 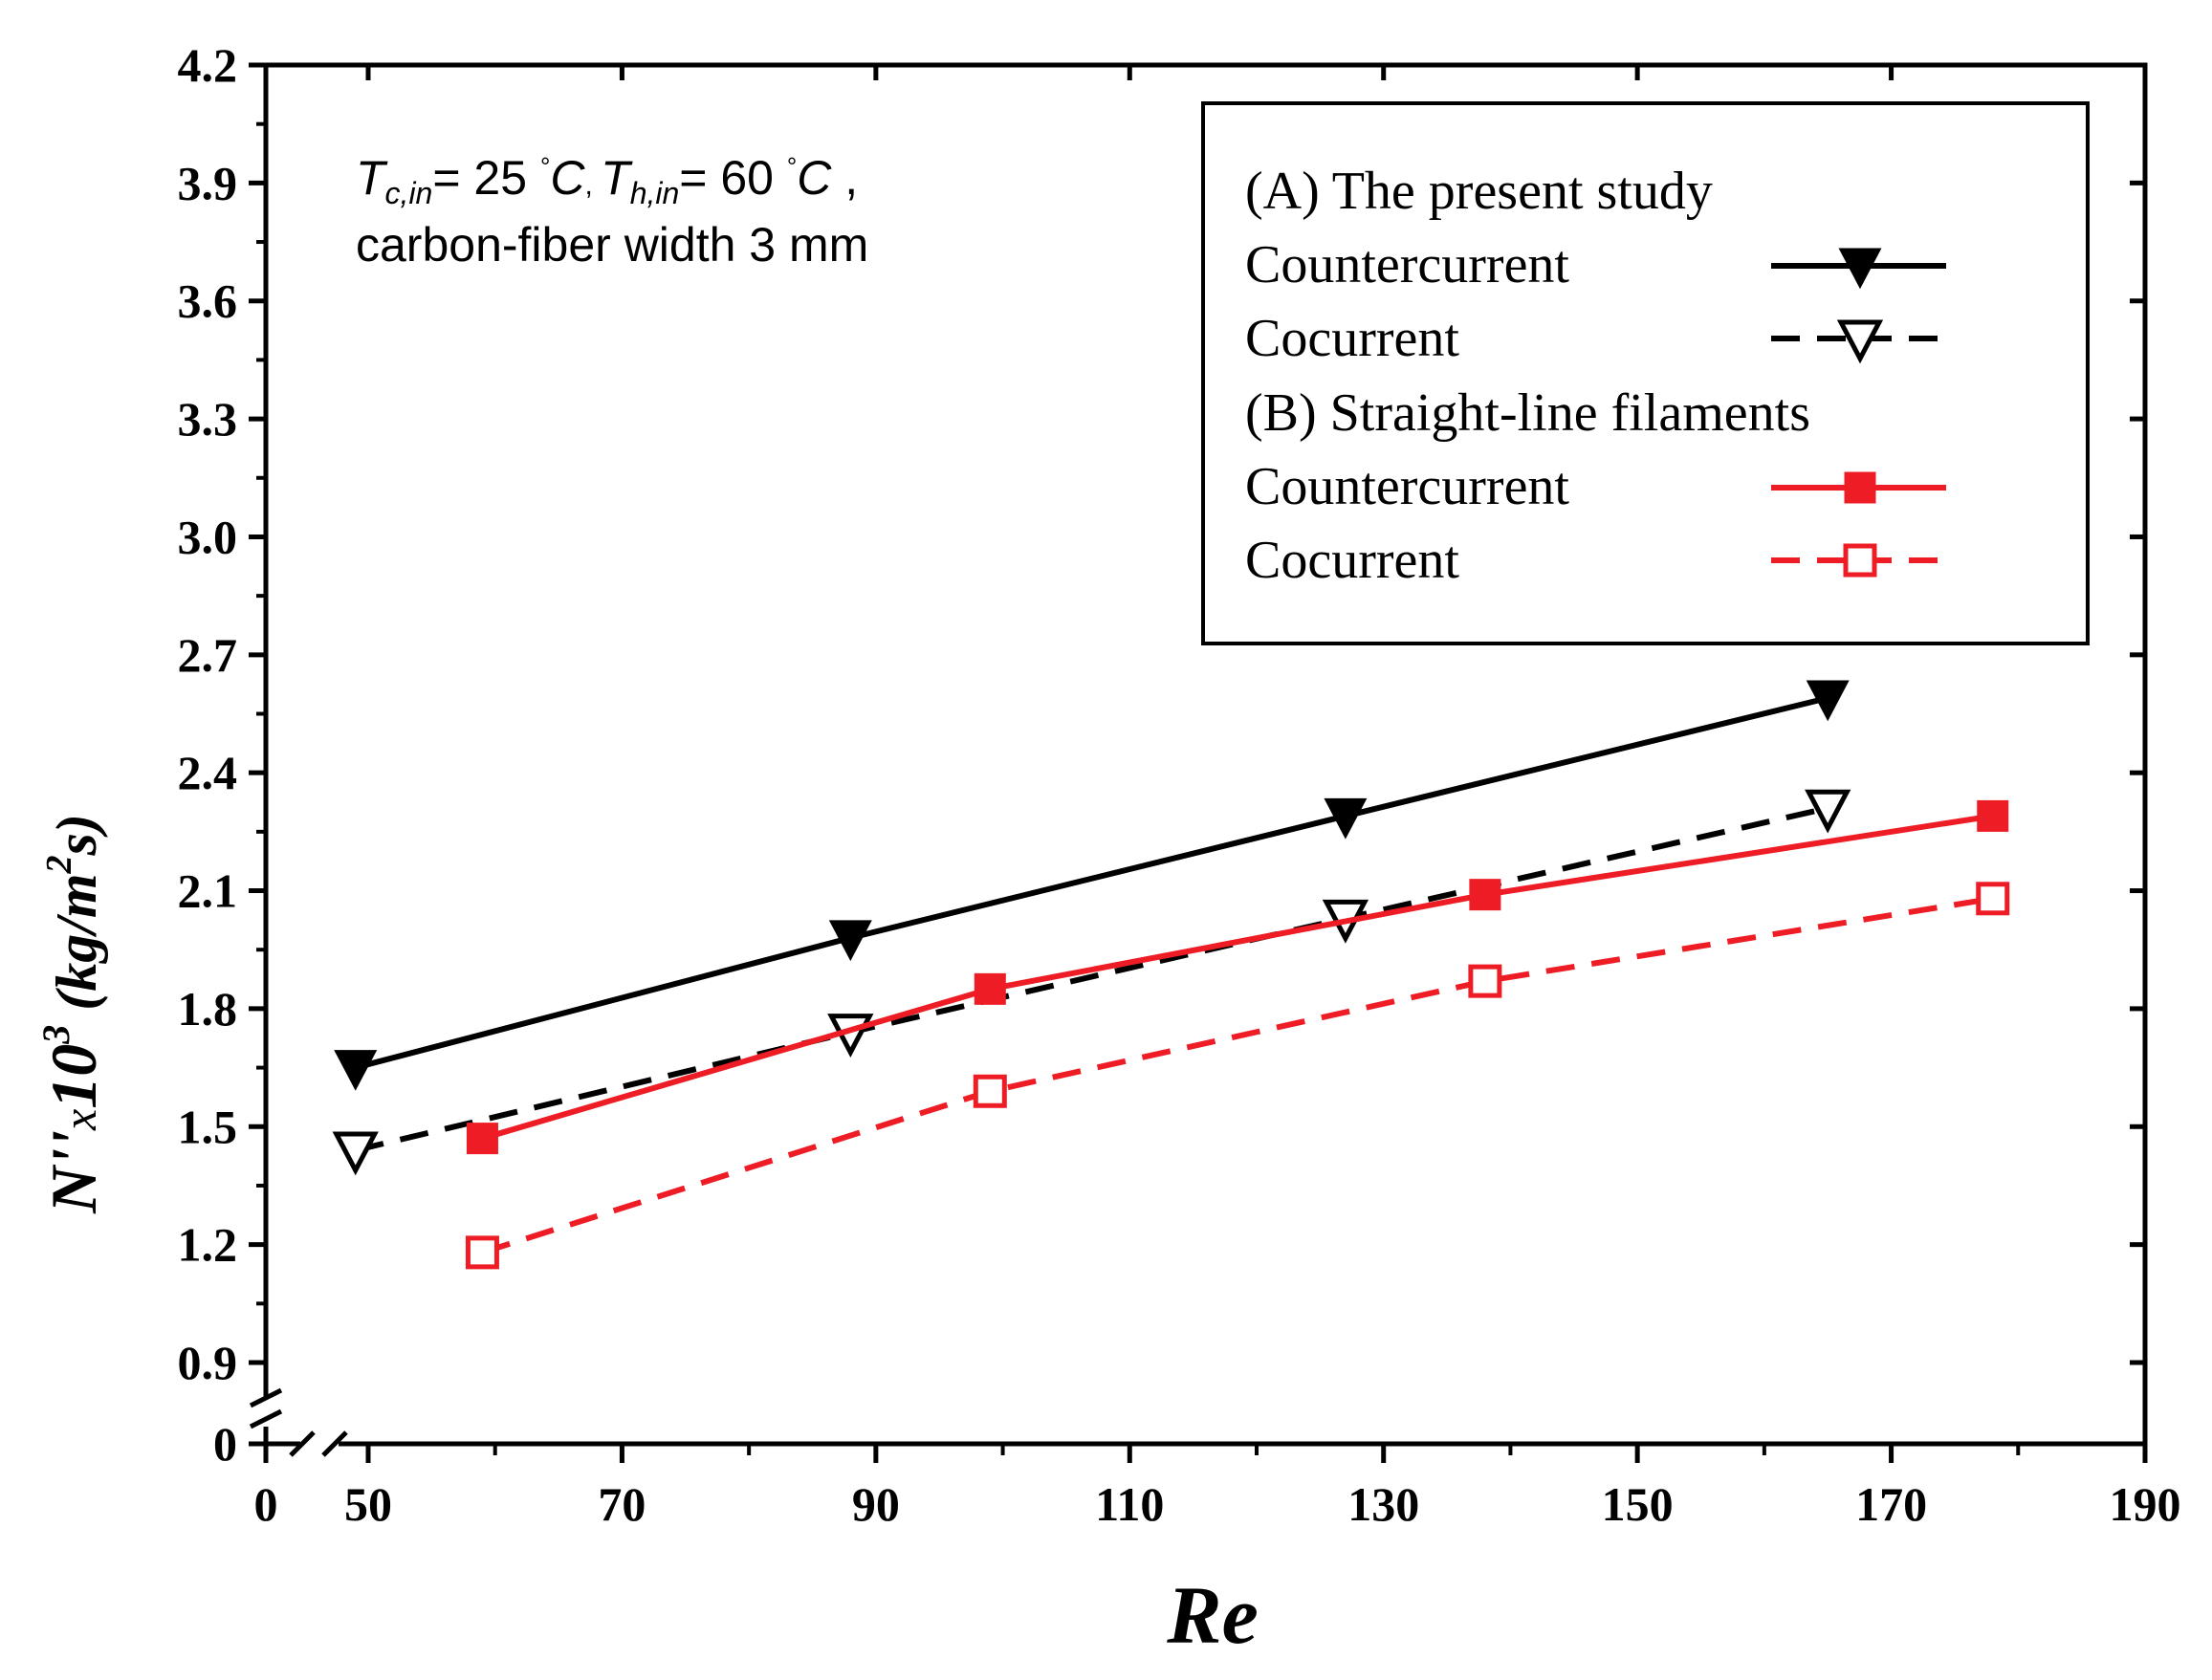 What do you see at coordinates (225, 1444) in the screenshot?
I see `y-tick-label-0: 0` at bounding box center [225, 1444].